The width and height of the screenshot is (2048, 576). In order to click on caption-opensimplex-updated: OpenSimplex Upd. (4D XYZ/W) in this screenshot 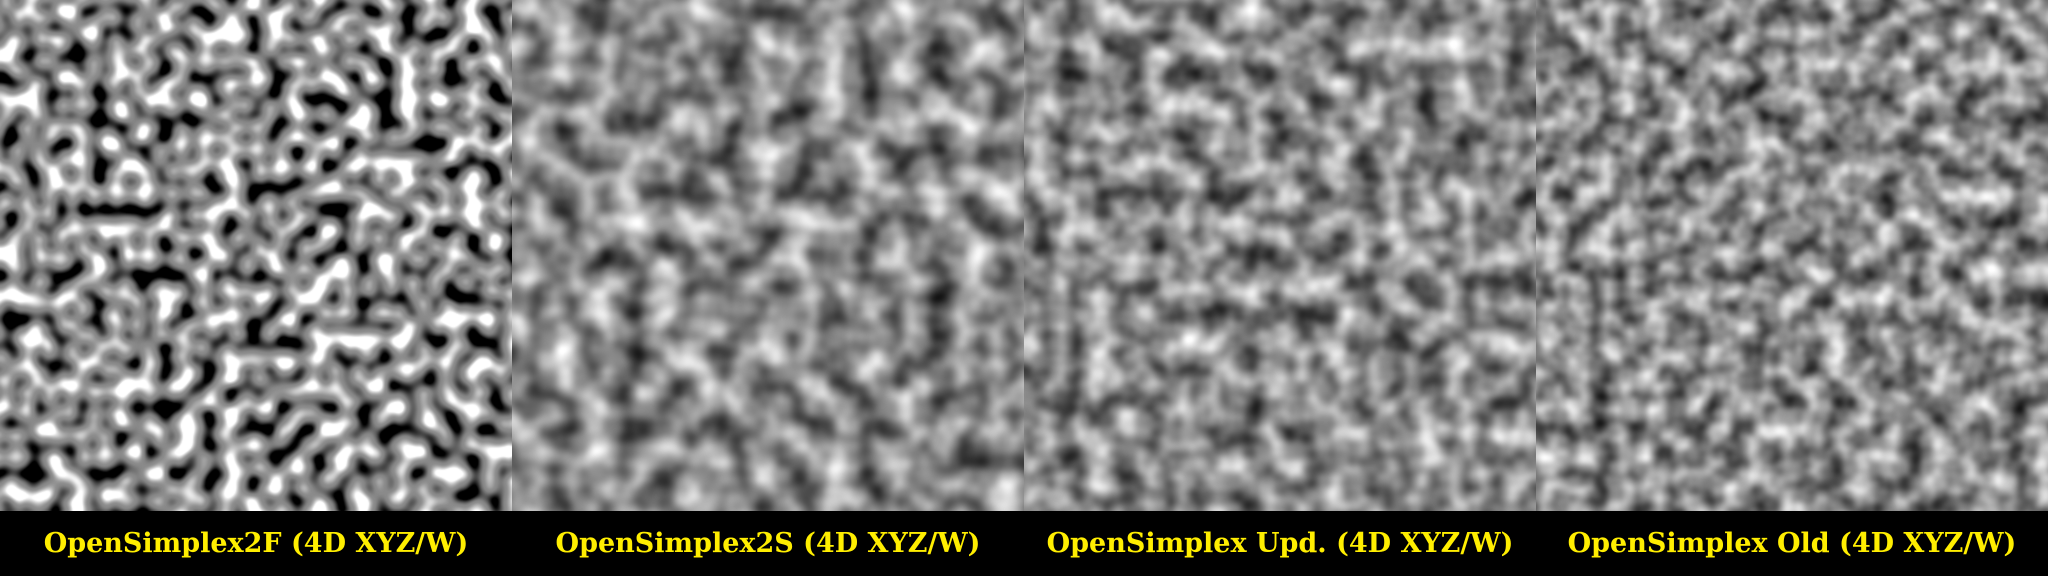, I will do `click(1280, 543)`.